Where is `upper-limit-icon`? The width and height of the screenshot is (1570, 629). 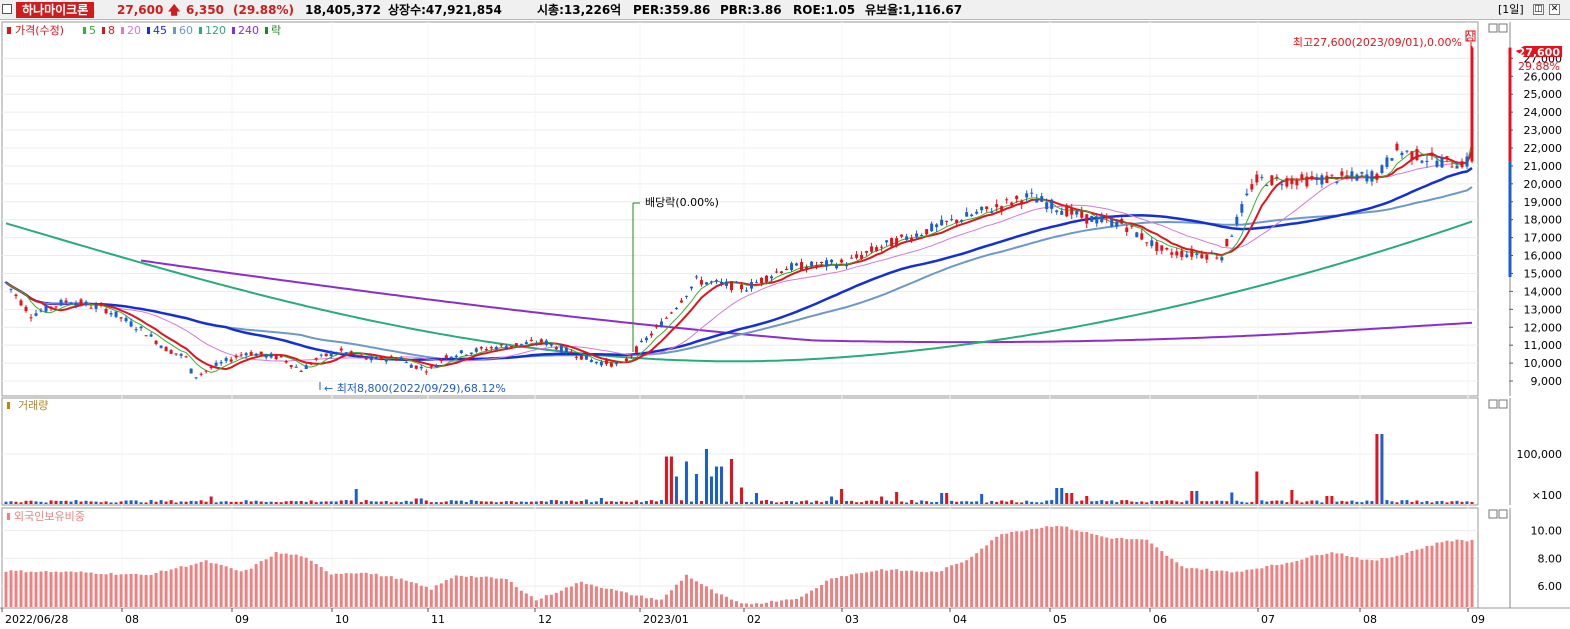 upper-limit-icon is located at coordinates (1470, 36).